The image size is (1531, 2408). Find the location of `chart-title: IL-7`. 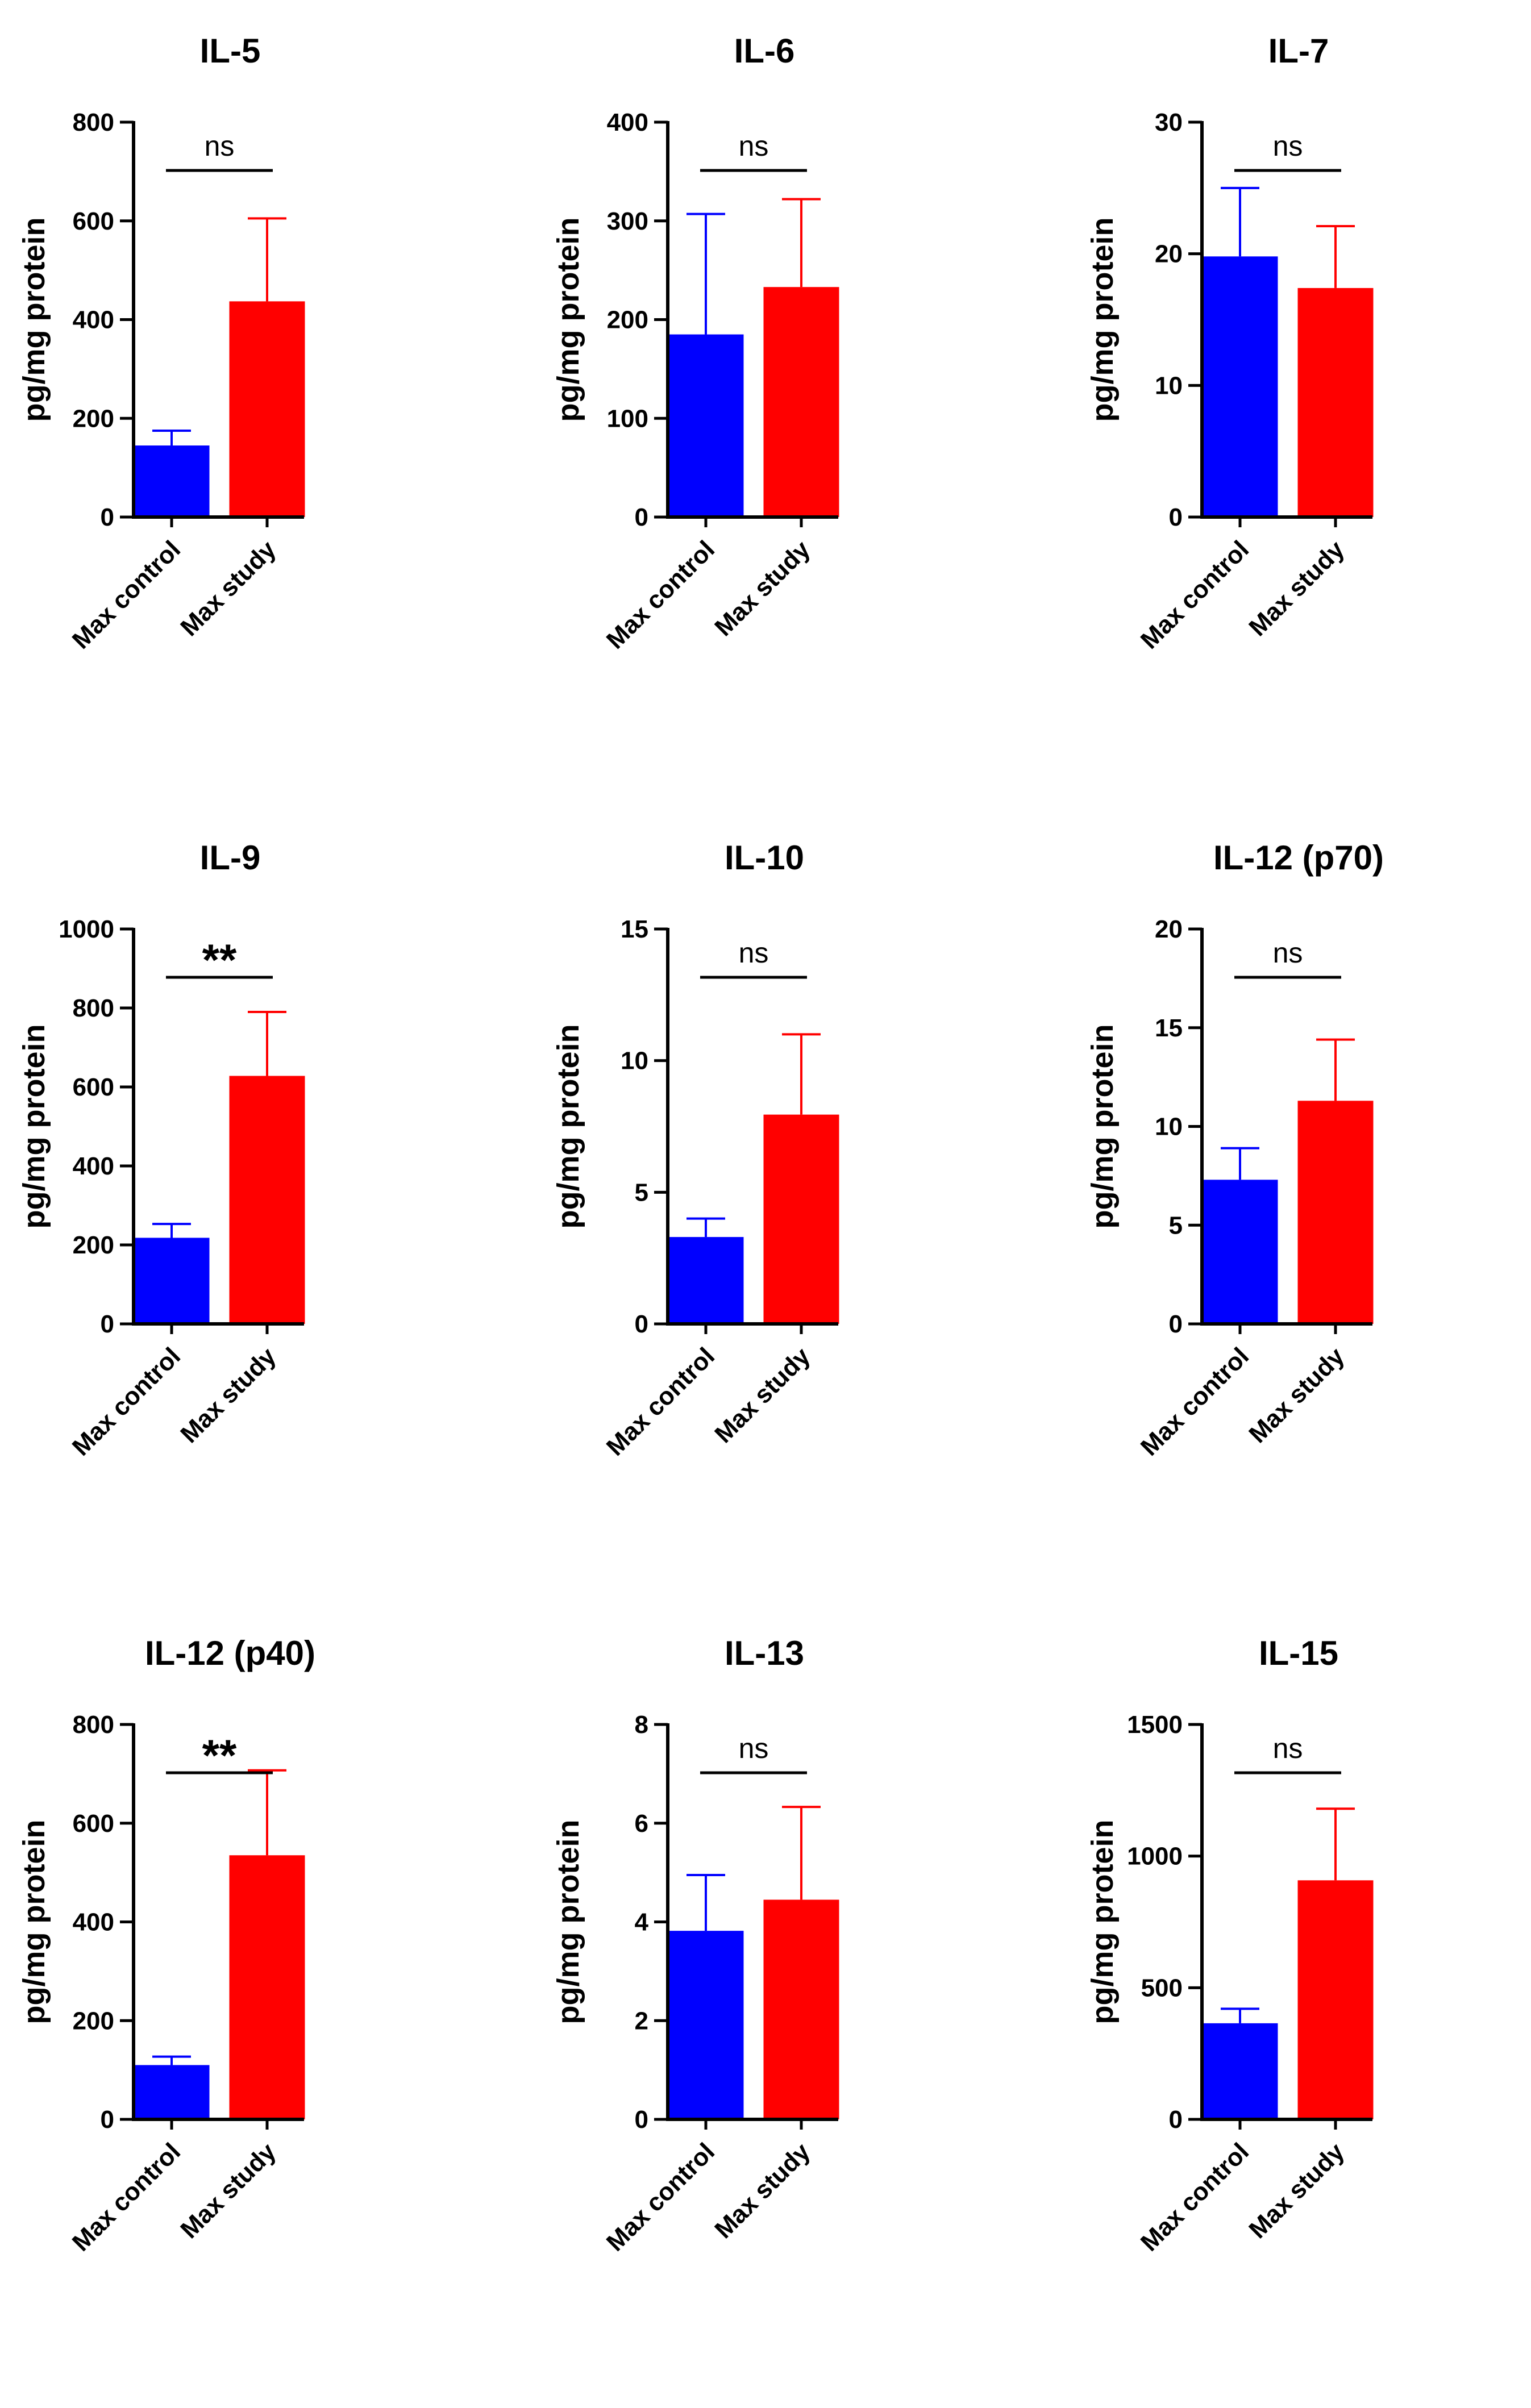

chart-title: IL-7 is located at coordinates (1298, 51).